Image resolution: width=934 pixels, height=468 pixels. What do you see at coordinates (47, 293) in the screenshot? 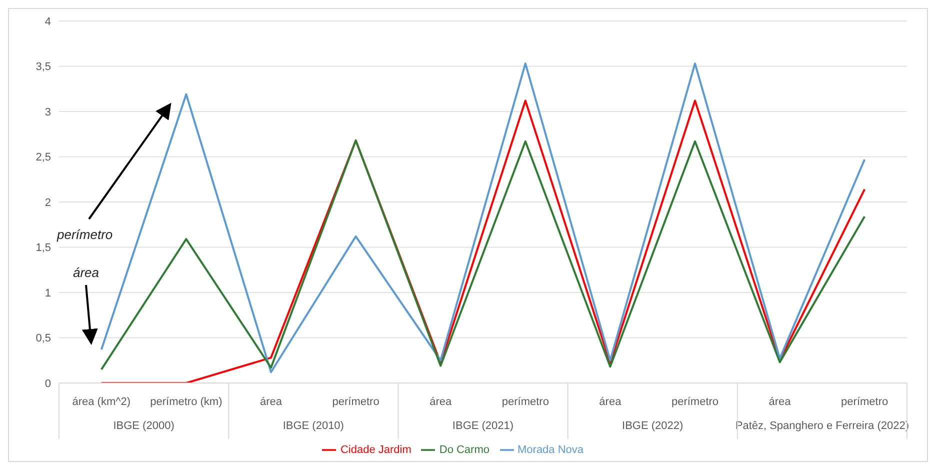
I see `y-tick-label: 1` at bounding box center [47, 293].